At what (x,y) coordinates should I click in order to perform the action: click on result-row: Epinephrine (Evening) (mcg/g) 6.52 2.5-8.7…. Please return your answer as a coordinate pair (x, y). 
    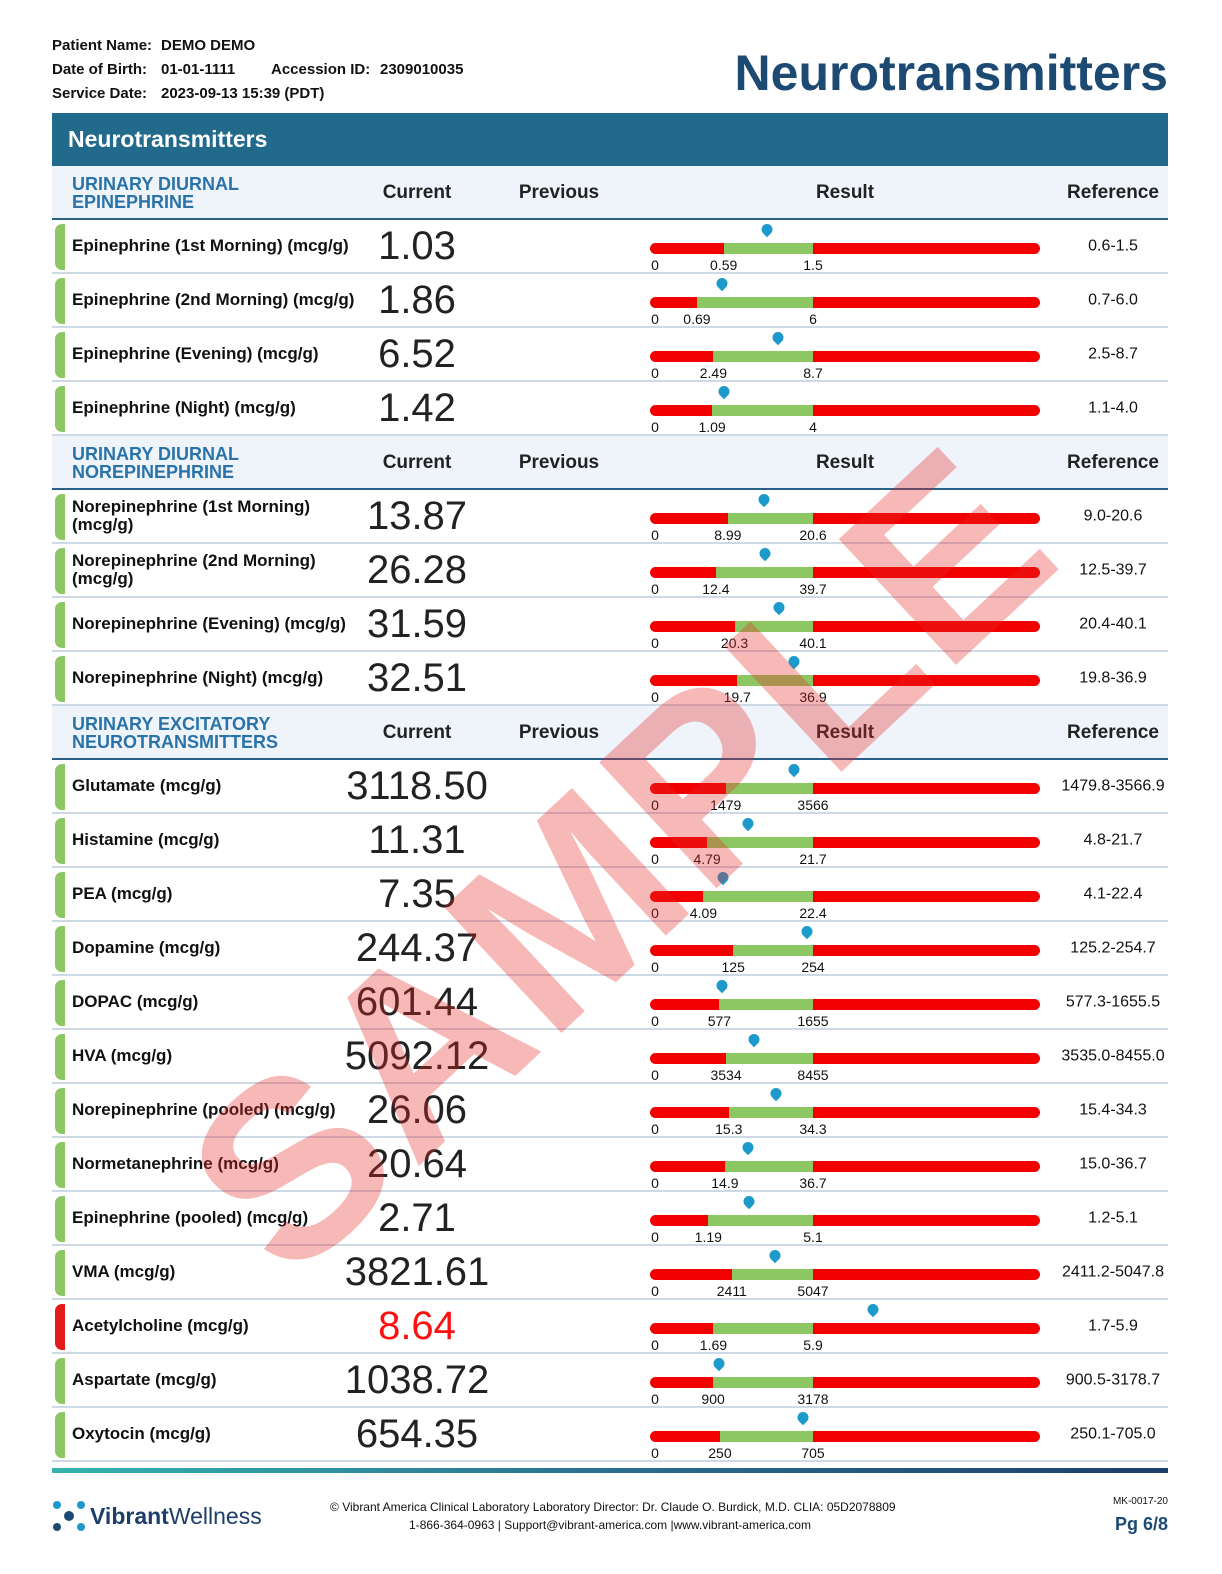
    Looking at the image, I should click on (610, 355).